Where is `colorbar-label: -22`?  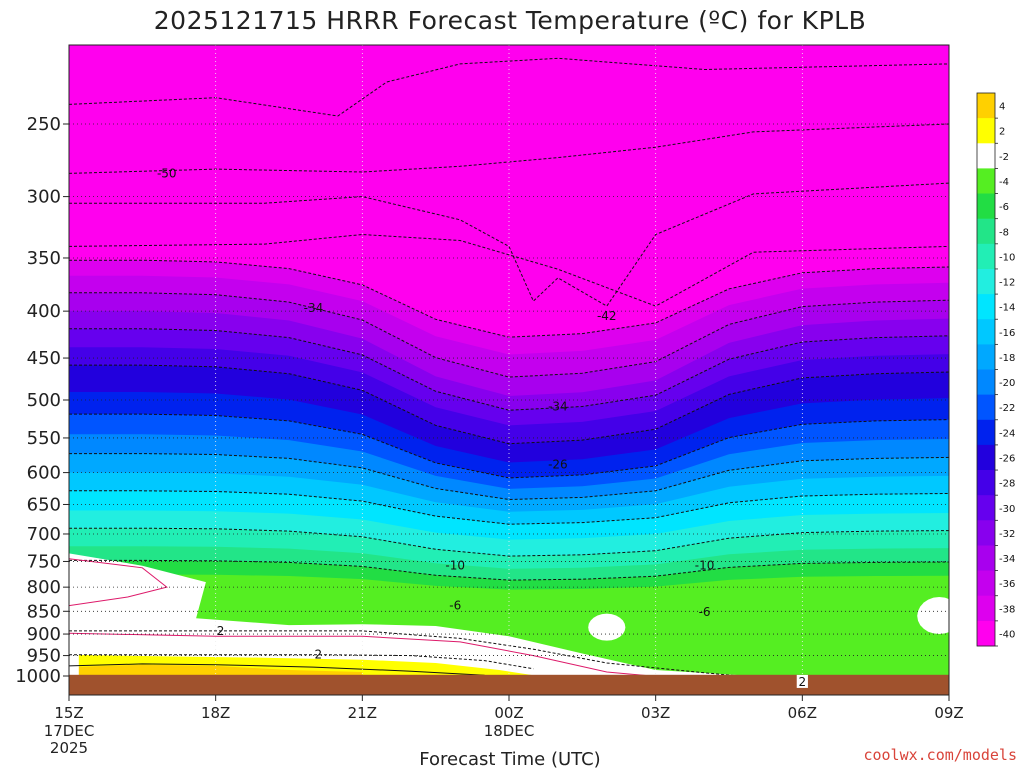
colorbar-label: -22 is located at coordinates (1007, 408).